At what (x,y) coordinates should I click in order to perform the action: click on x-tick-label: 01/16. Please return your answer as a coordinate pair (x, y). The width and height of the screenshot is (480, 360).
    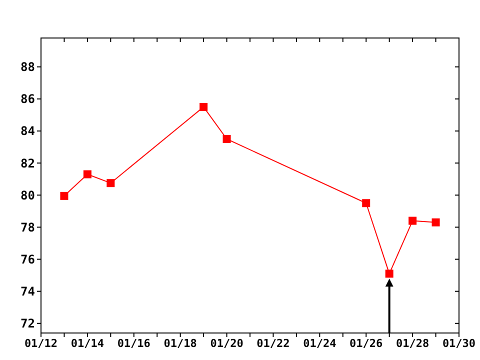
    Looking at the image, I should click on (134, 343).